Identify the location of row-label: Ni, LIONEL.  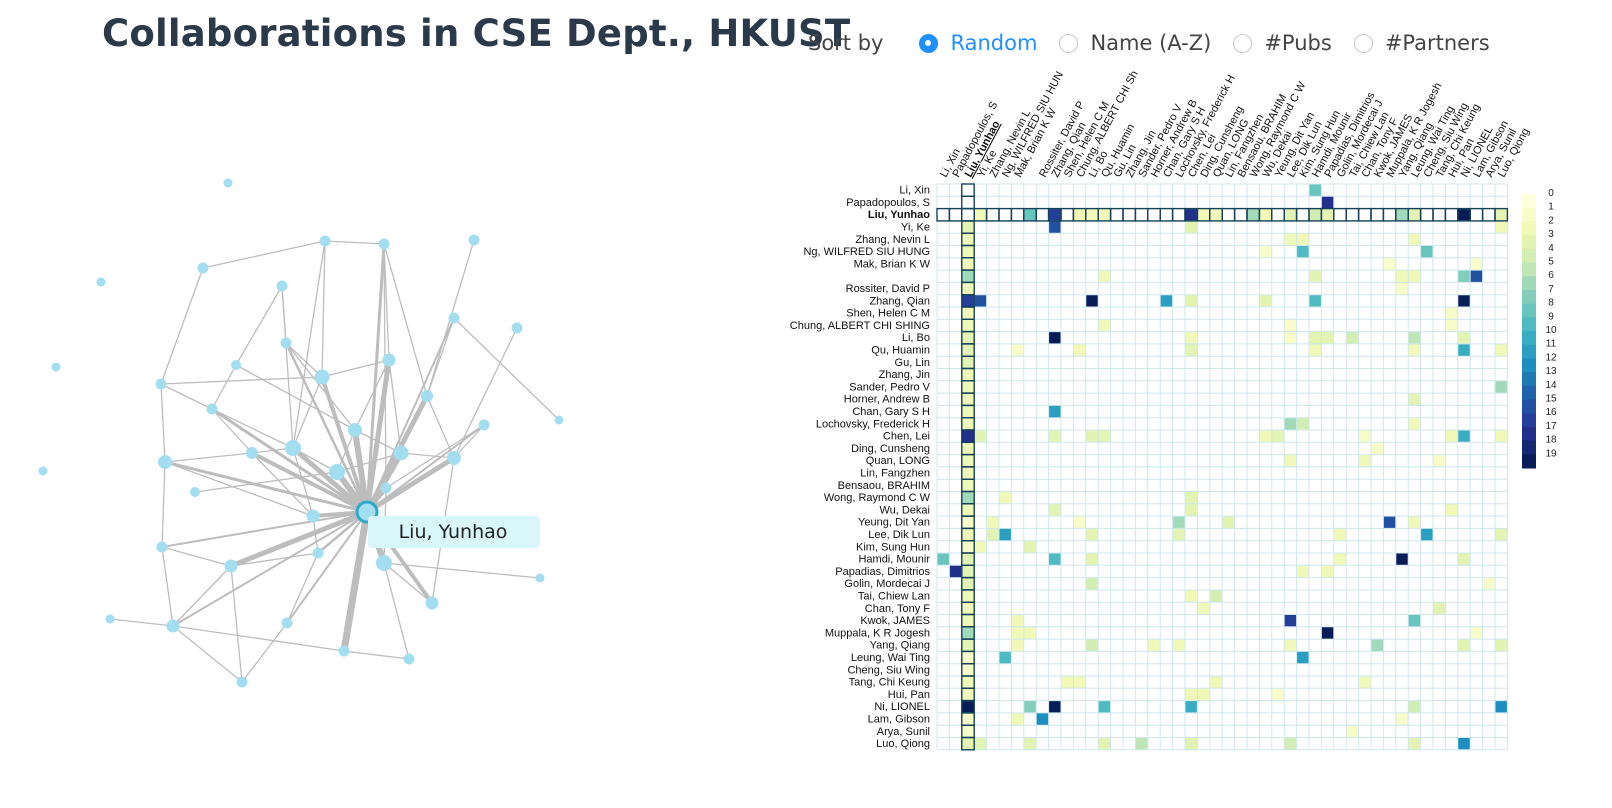
(902, 707).